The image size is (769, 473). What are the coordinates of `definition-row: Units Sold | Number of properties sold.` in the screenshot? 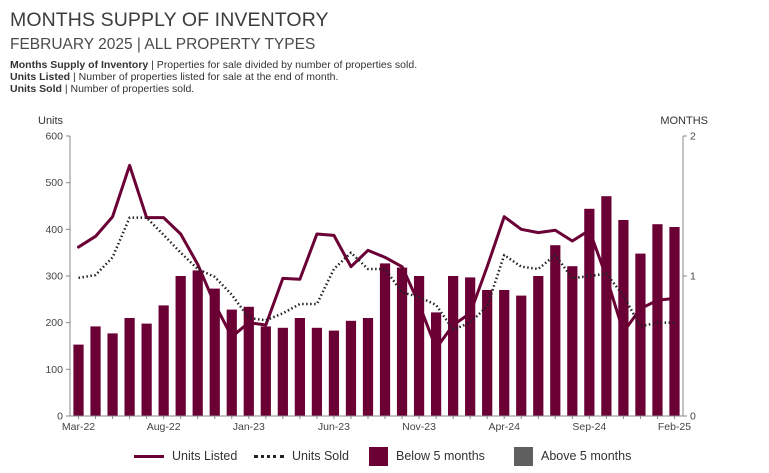 It's located at (213, 89).